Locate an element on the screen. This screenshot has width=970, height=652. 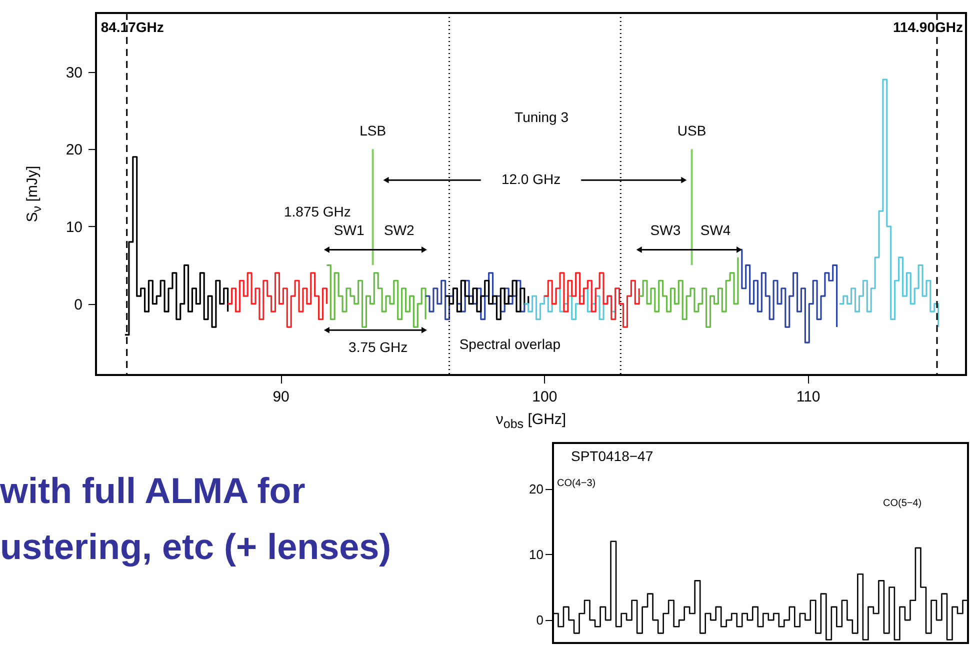
x-tick-label: 110 is located at coordinates (808, 397).